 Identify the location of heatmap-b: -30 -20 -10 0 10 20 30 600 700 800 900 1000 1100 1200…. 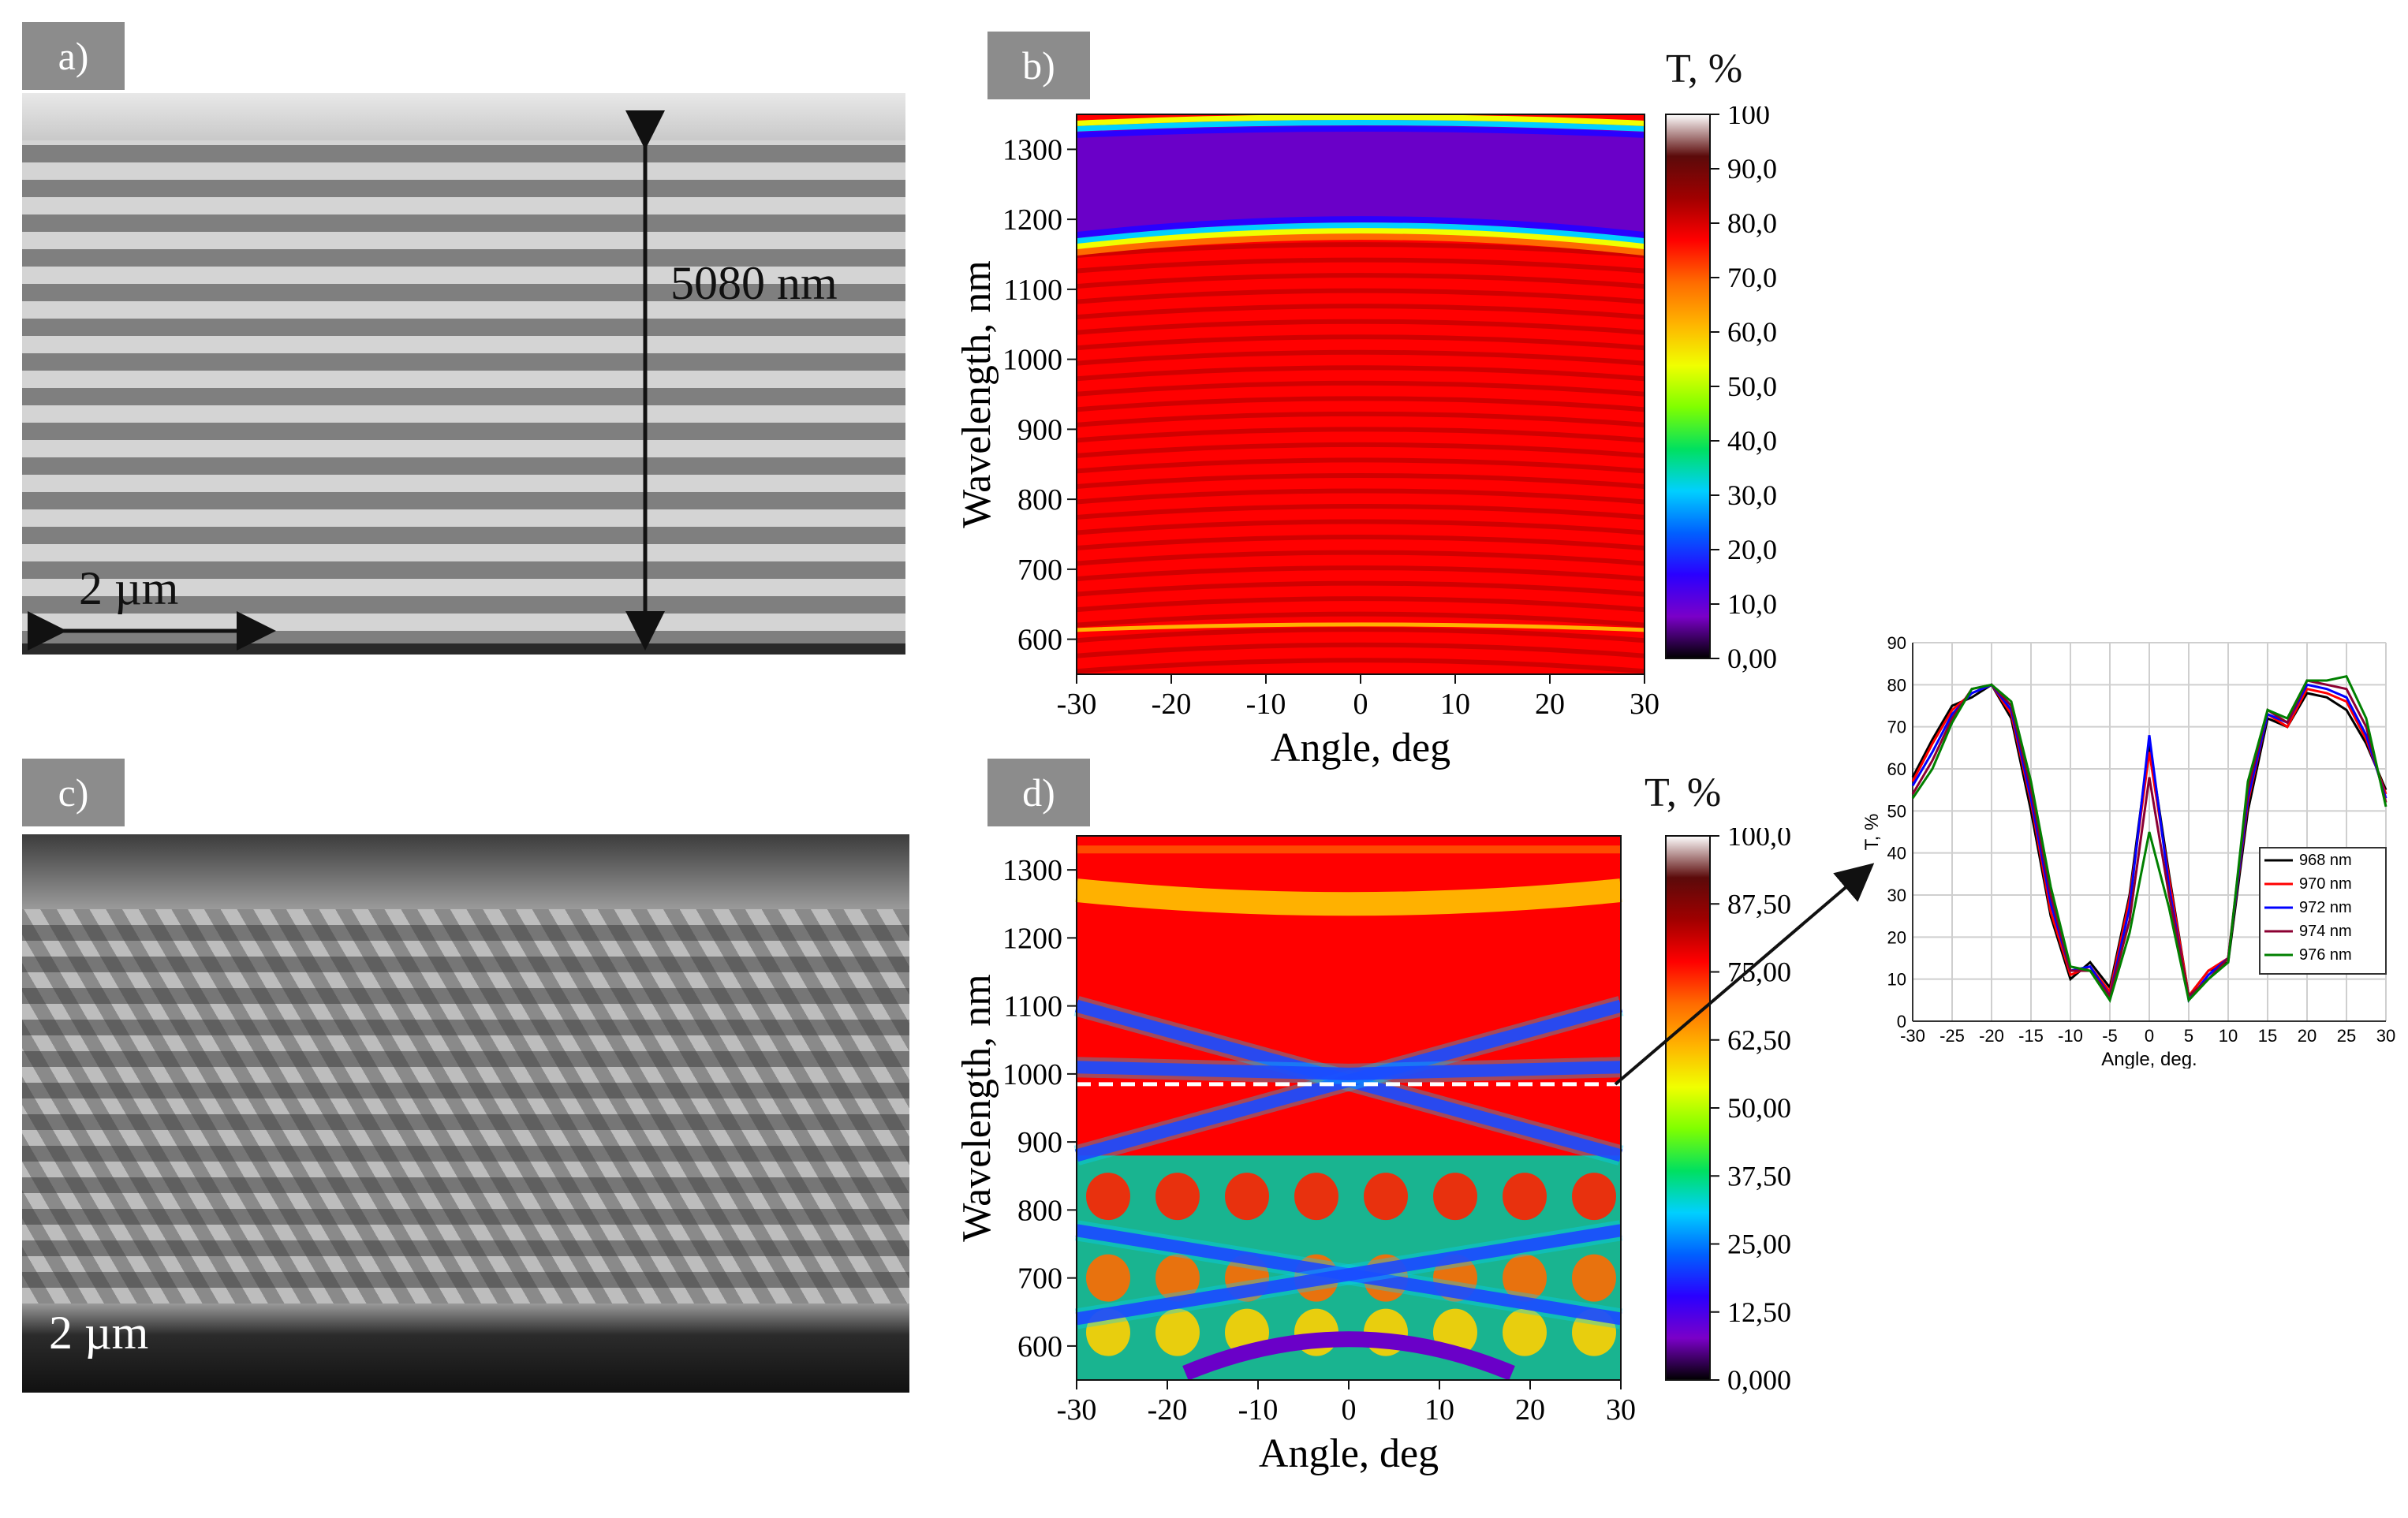
(1306, 442).